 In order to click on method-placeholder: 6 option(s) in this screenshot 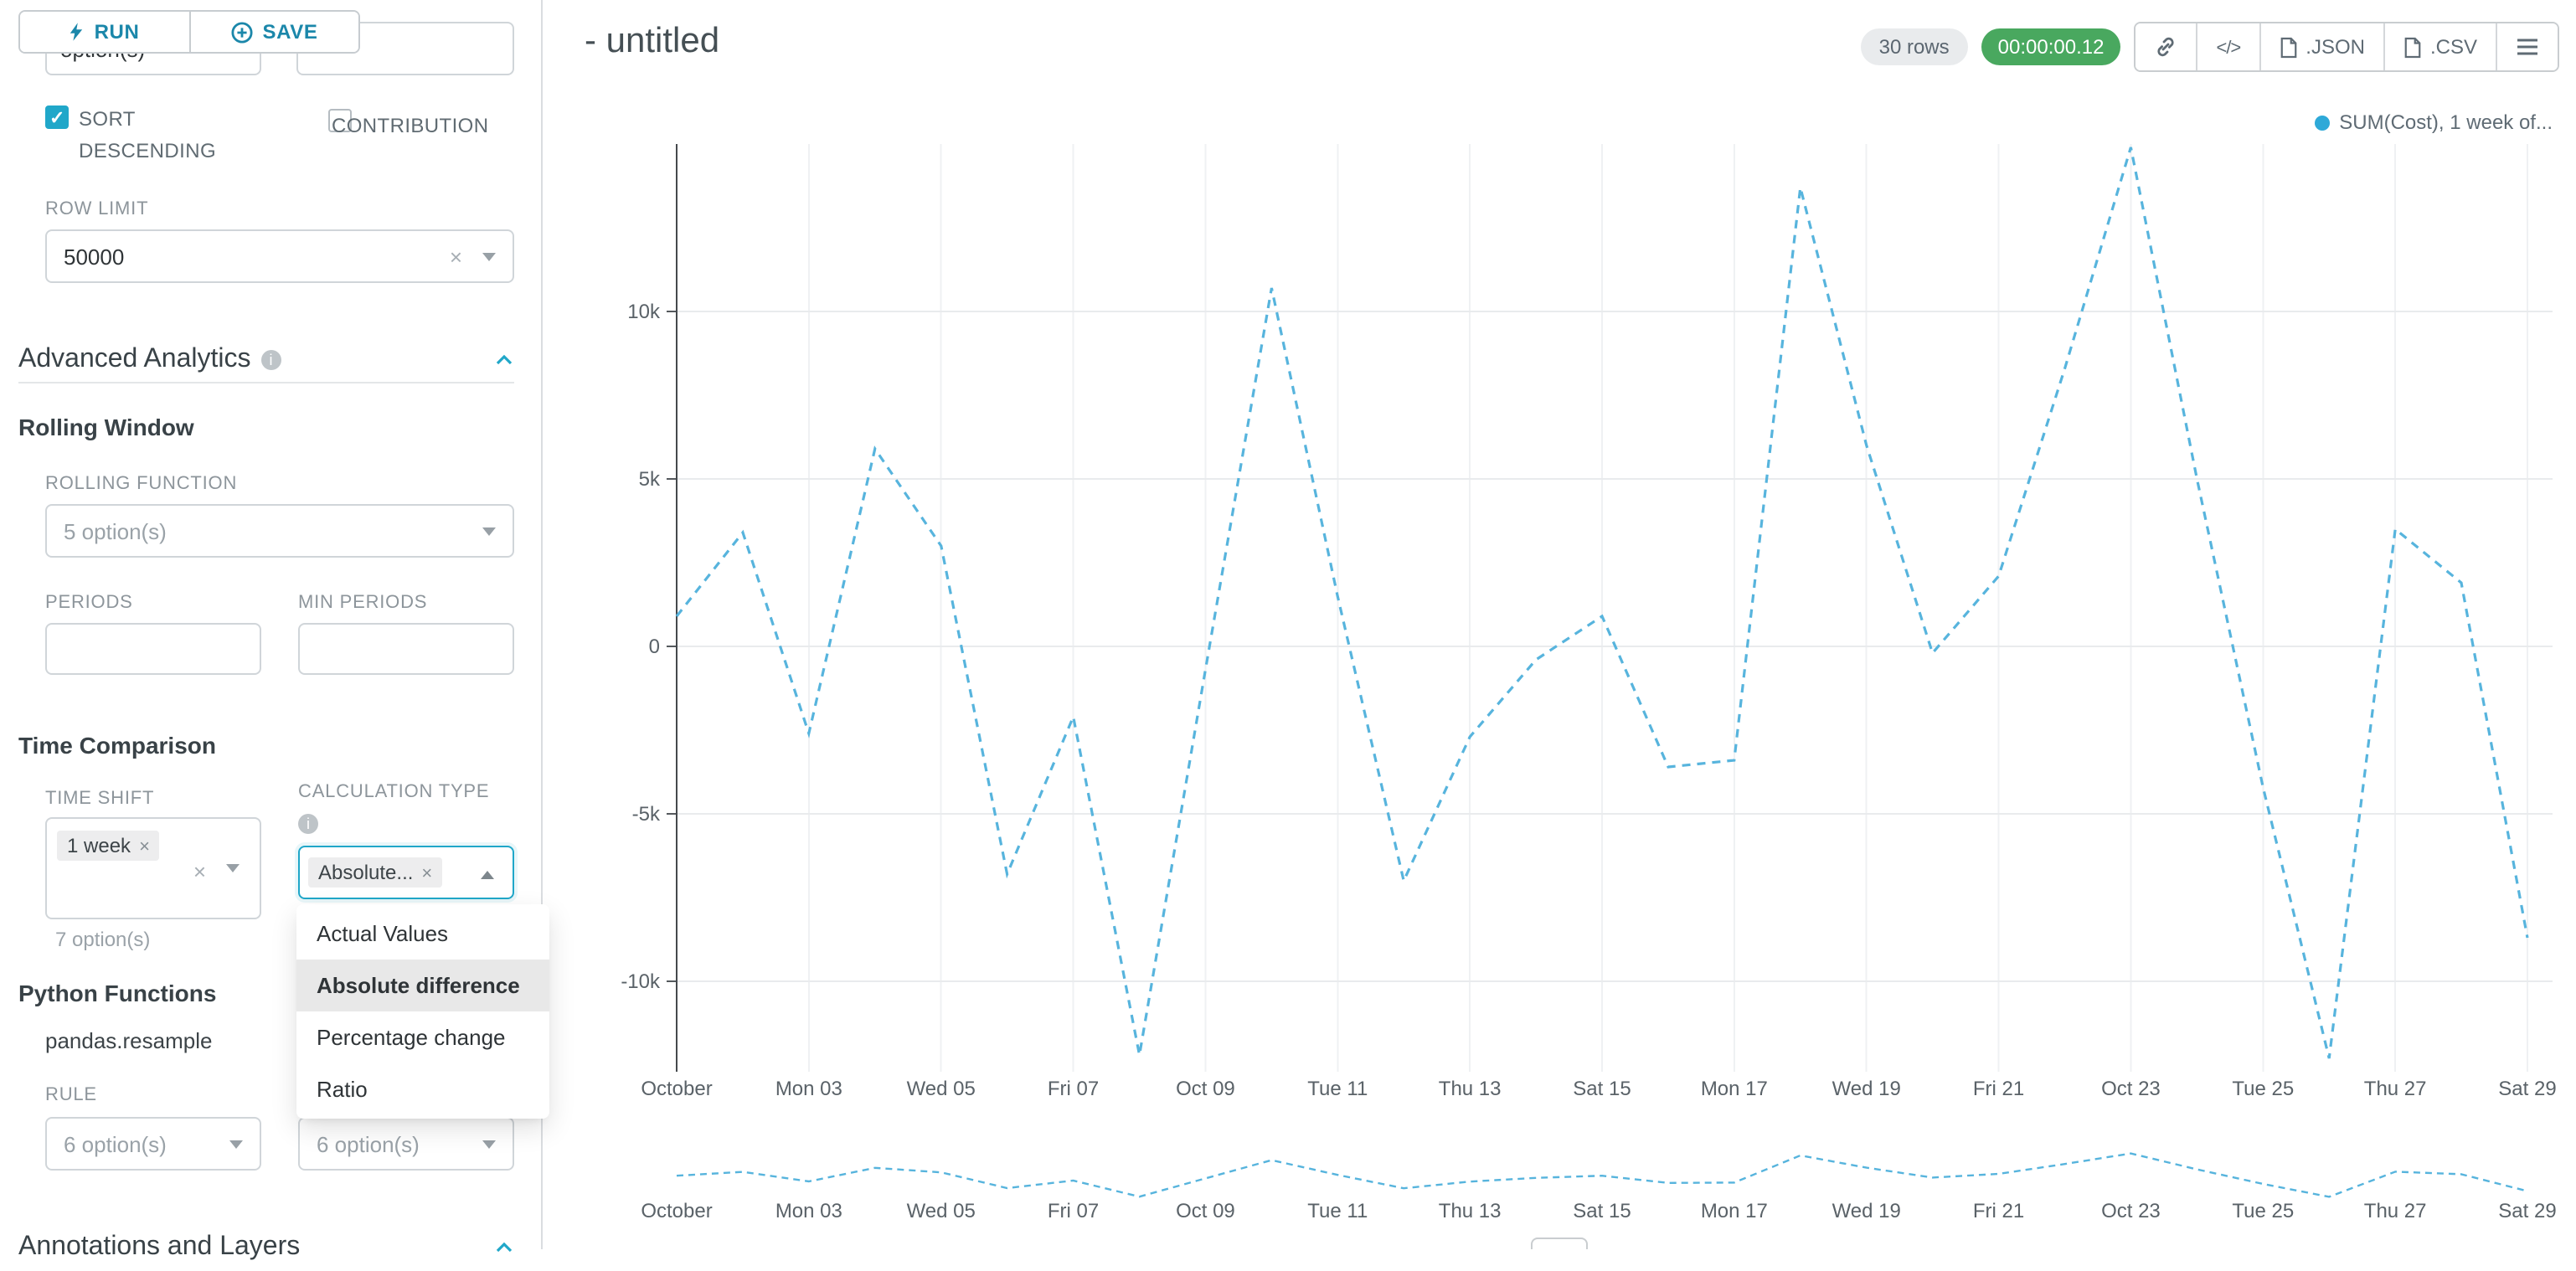, I will do `click(368, 1143)`.